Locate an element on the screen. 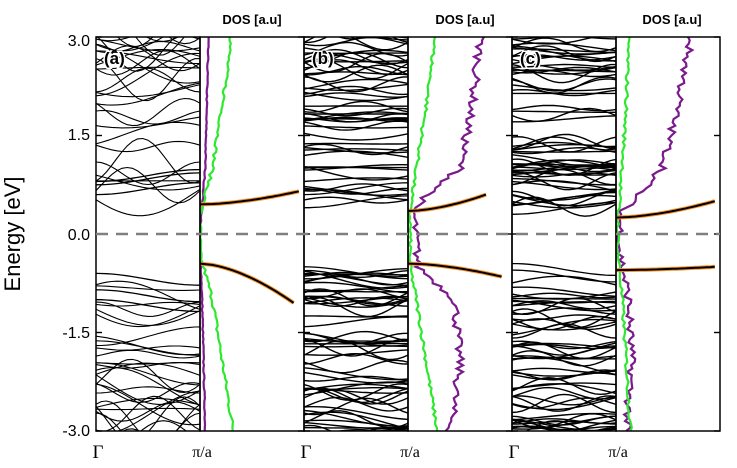  panel-tag-a: (a) is located at coordinates (114, 58).